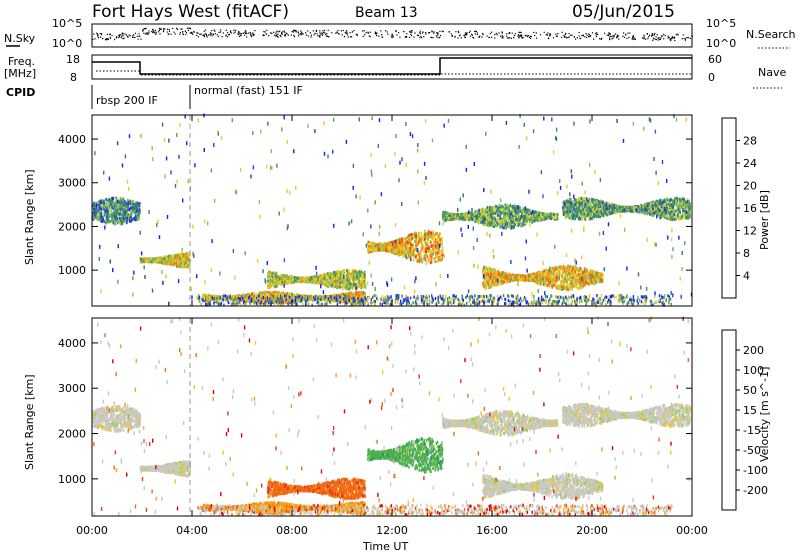 The height and width of the screenshot is (554, 800). What do you see at coordinates (67, 43) in the screenshot?
I see `noise-tick-left-bottom: 10^0` at bounding box center [67, 43].